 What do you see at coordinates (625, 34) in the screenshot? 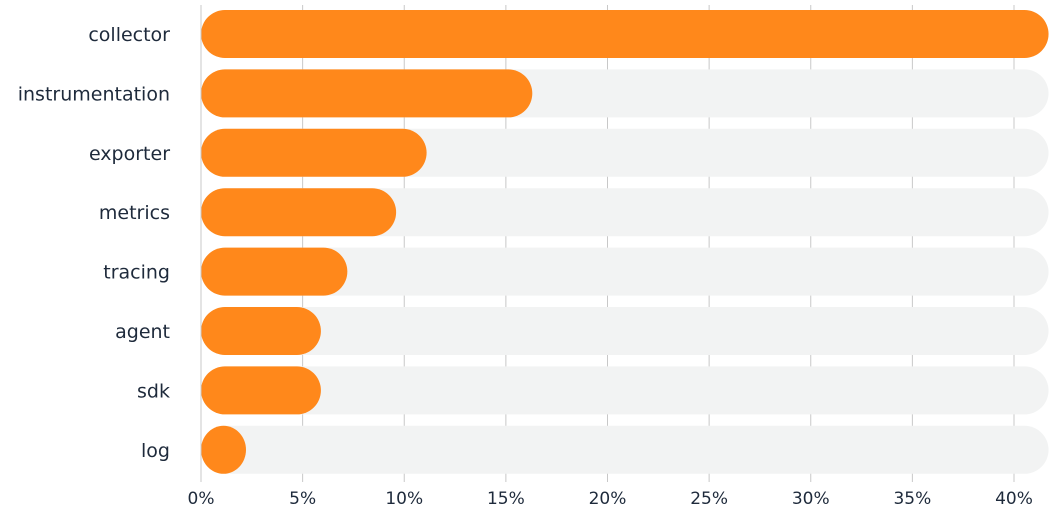
I see `bar-collector` at bounding box center [625, 34].